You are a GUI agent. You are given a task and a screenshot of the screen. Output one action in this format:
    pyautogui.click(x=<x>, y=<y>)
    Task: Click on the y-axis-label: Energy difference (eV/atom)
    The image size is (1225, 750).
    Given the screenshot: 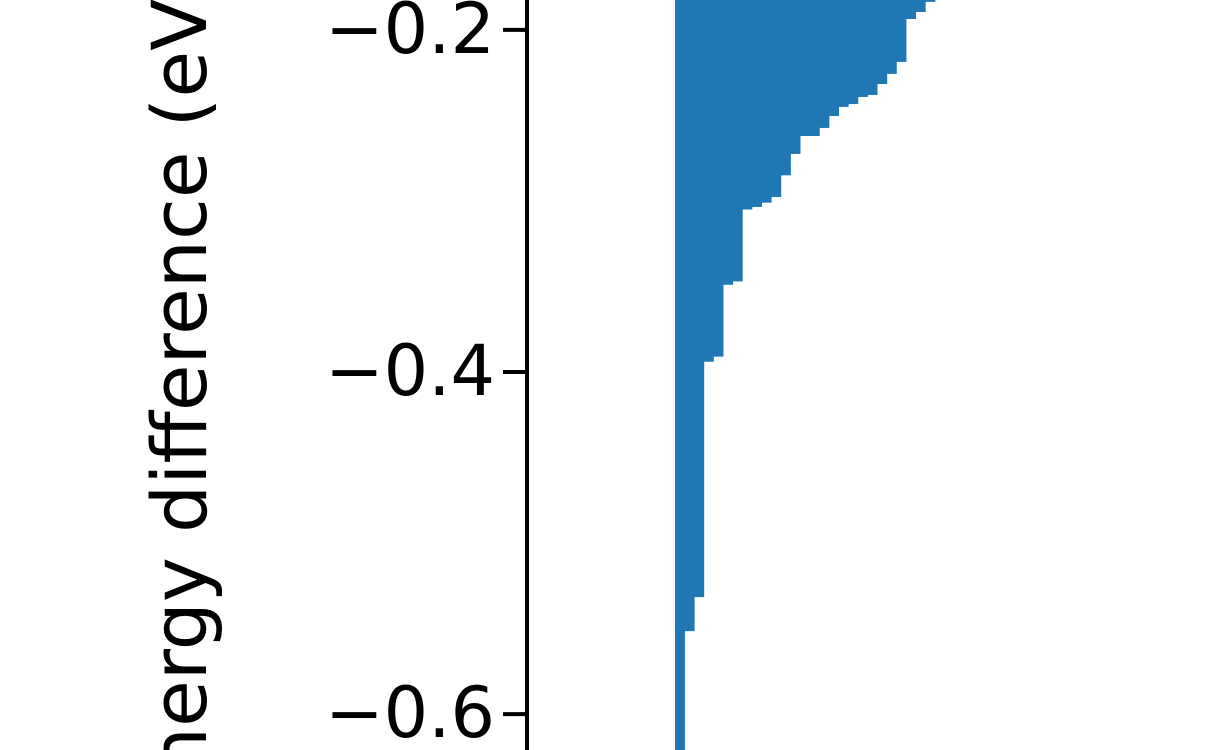 What is the action you would take?
    pyautogui.click(x=179, y=375)
    